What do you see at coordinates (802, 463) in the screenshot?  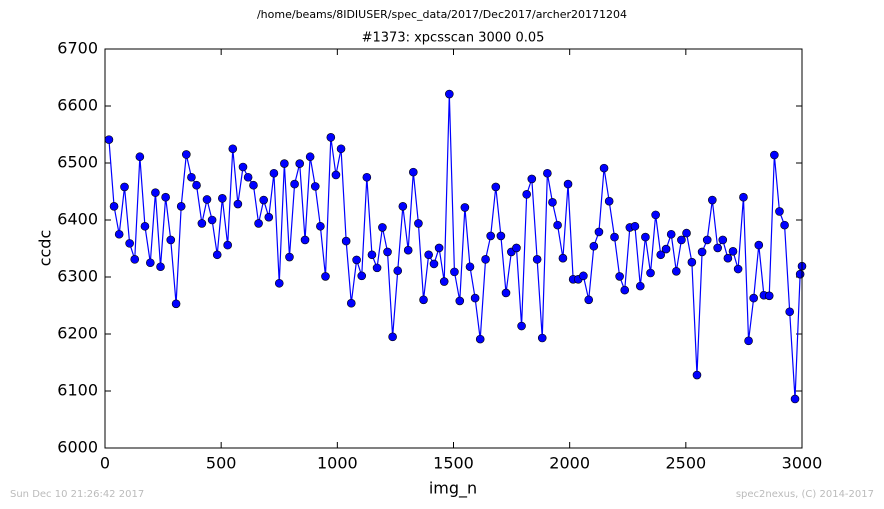 I see `x-tick-label: 3000` at bounding box center [802, 463].